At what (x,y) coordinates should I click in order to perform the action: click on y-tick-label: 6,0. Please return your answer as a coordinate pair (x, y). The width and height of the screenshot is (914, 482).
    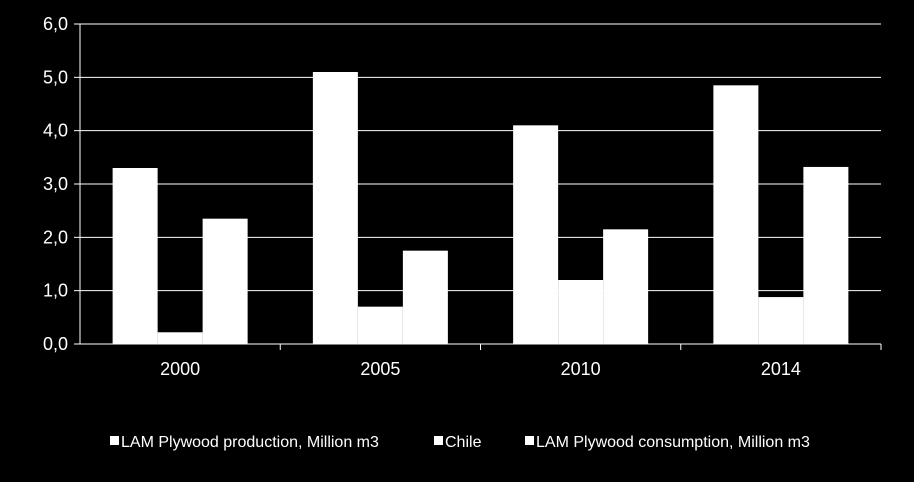
    Looking at the image, I should click on (55, 24).